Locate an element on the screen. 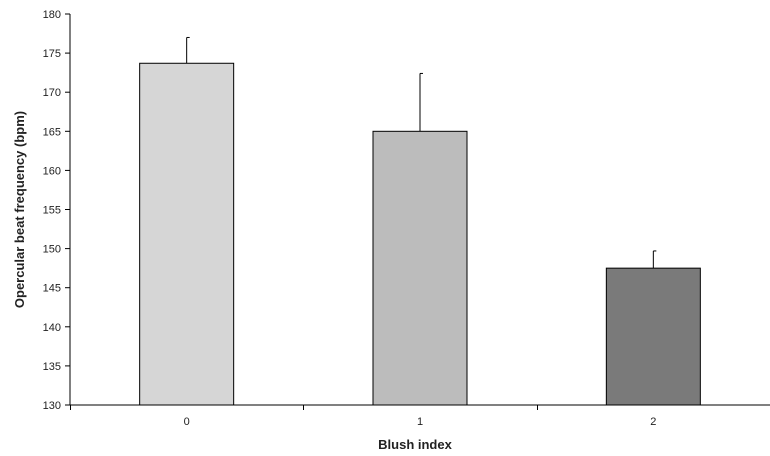 This screenshot has height=456, width=770. x-tick-label: 2 is located at coordinates (653, 422).